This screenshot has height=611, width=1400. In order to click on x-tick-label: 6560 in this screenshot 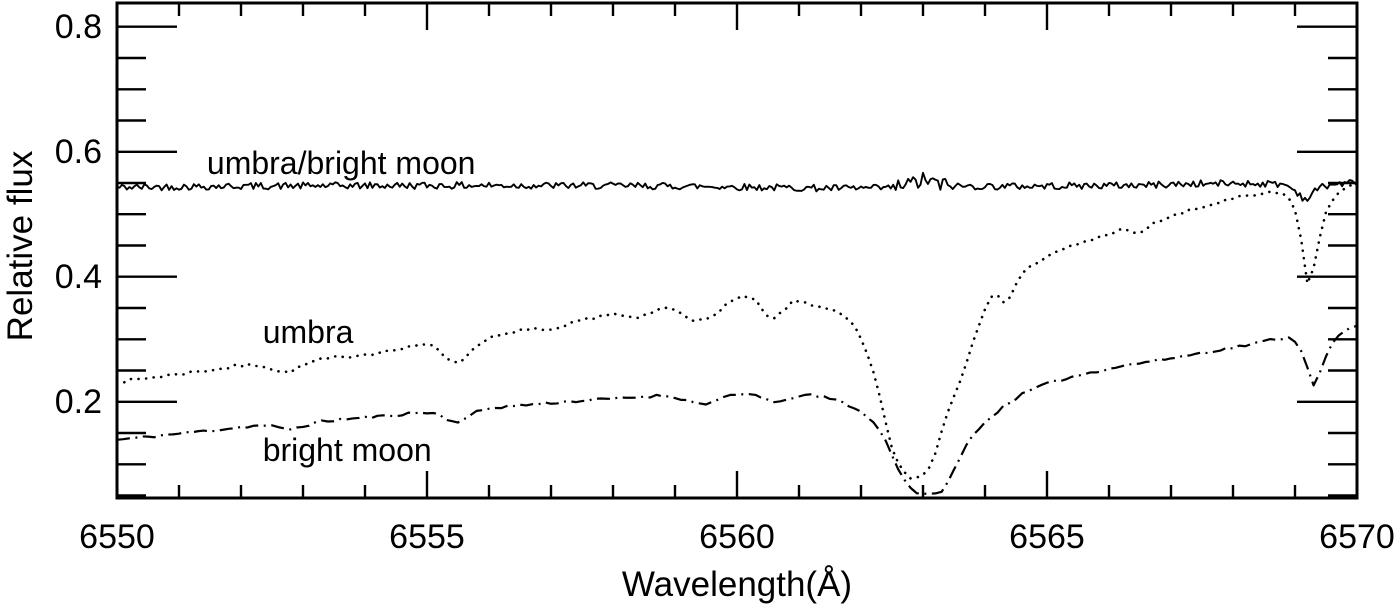, I will do `click(737, 537)`.